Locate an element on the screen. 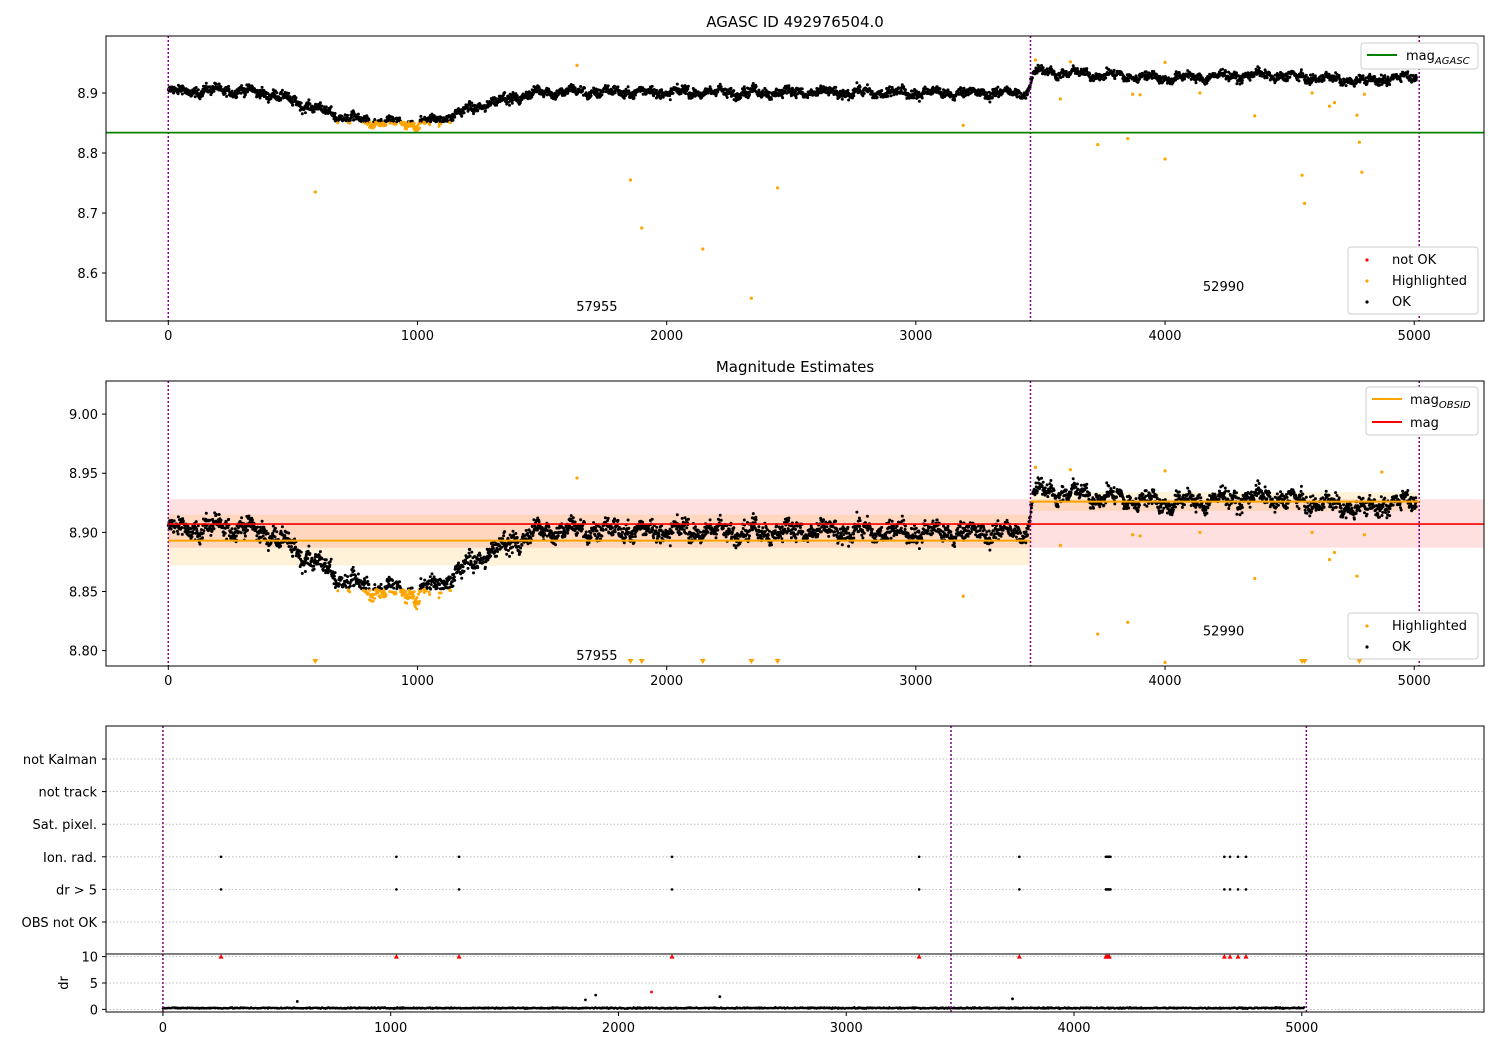  legend-label-not-ok: not OK is located at coordinates (1414, 260).